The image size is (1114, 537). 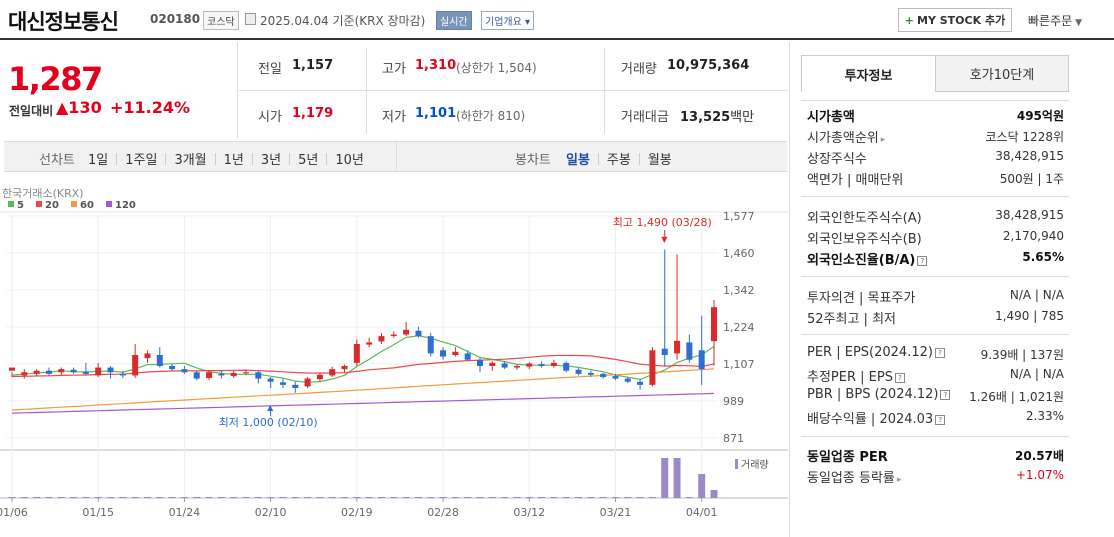 I want to click on chevron-down-icon: ▼, so click(x=1079, y=23).